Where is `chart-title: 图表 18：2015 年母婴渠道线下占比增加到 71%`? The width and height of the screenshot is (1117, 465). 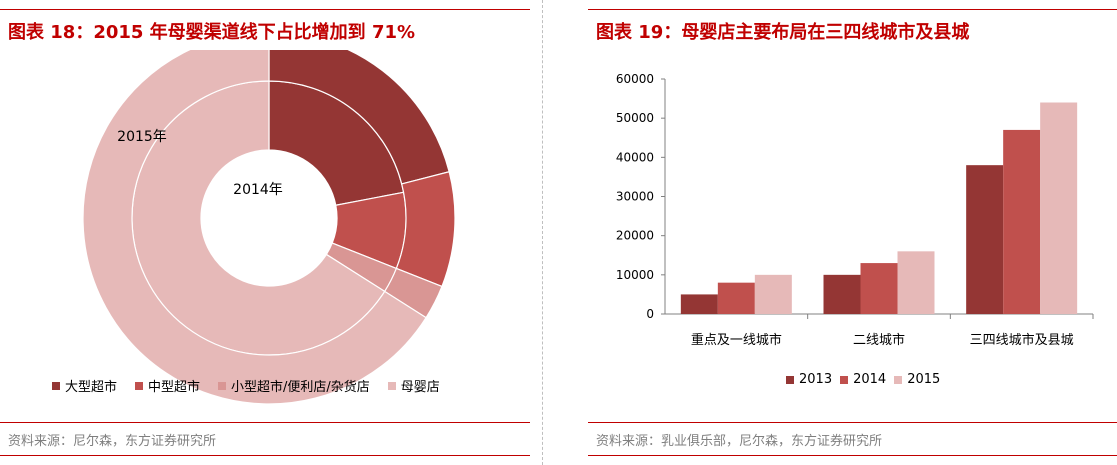
chart-title: 图表 18：2015 年母婴渠道线下占比增加到 71% is located at coordinates (212, 32).